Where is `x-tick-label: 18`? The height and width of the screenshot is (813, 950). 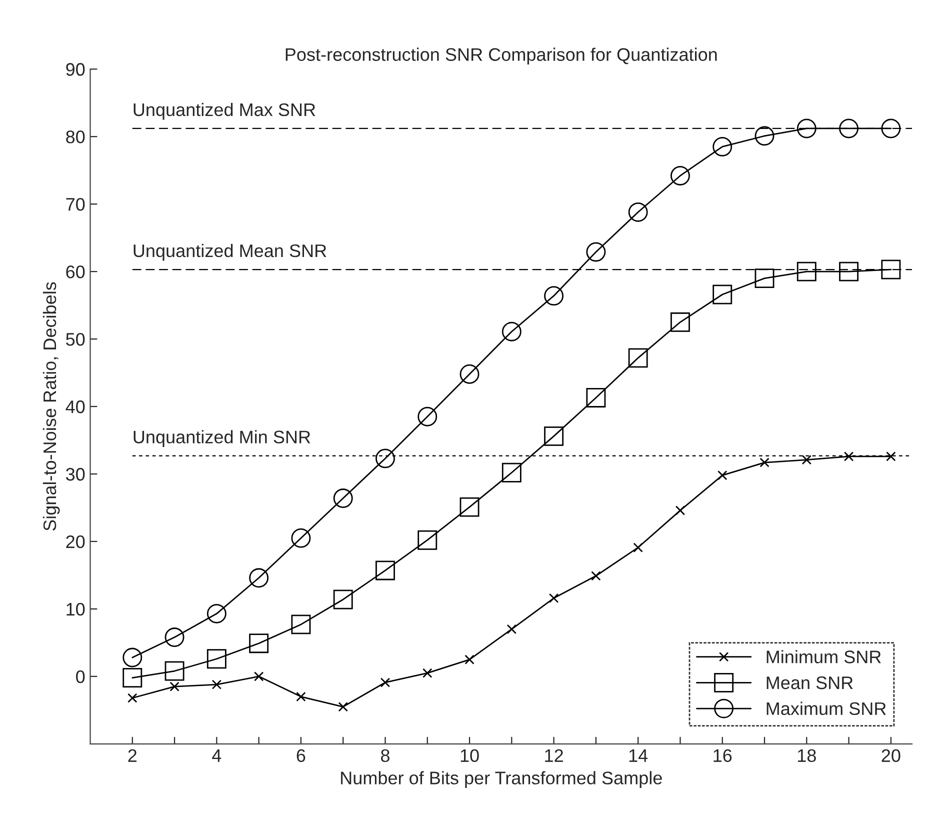 x-tick-label: 18 is located at coordinates (807, 755).